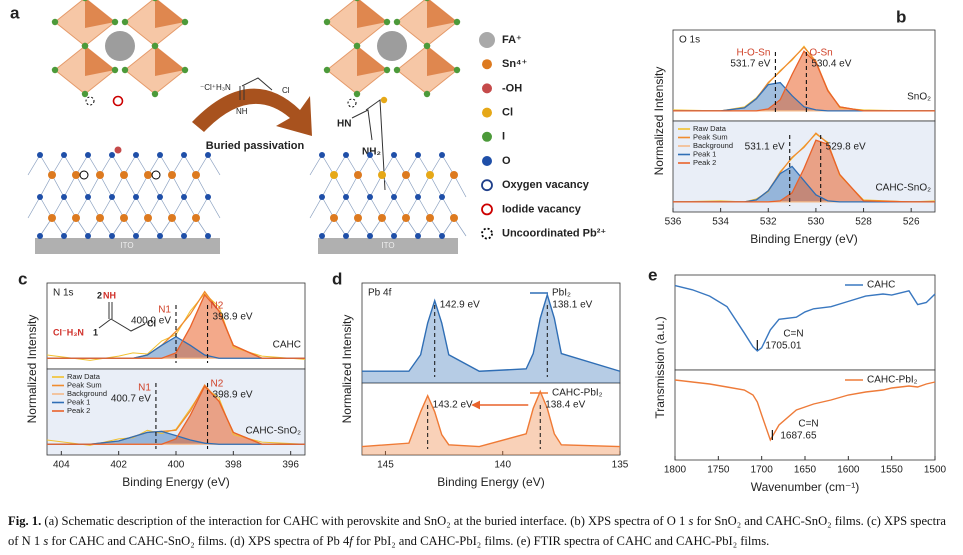  What do you see at coordinates (713, 145) in the screenshot?
I see `legend-label: Background` at bounding box center [713, 145].